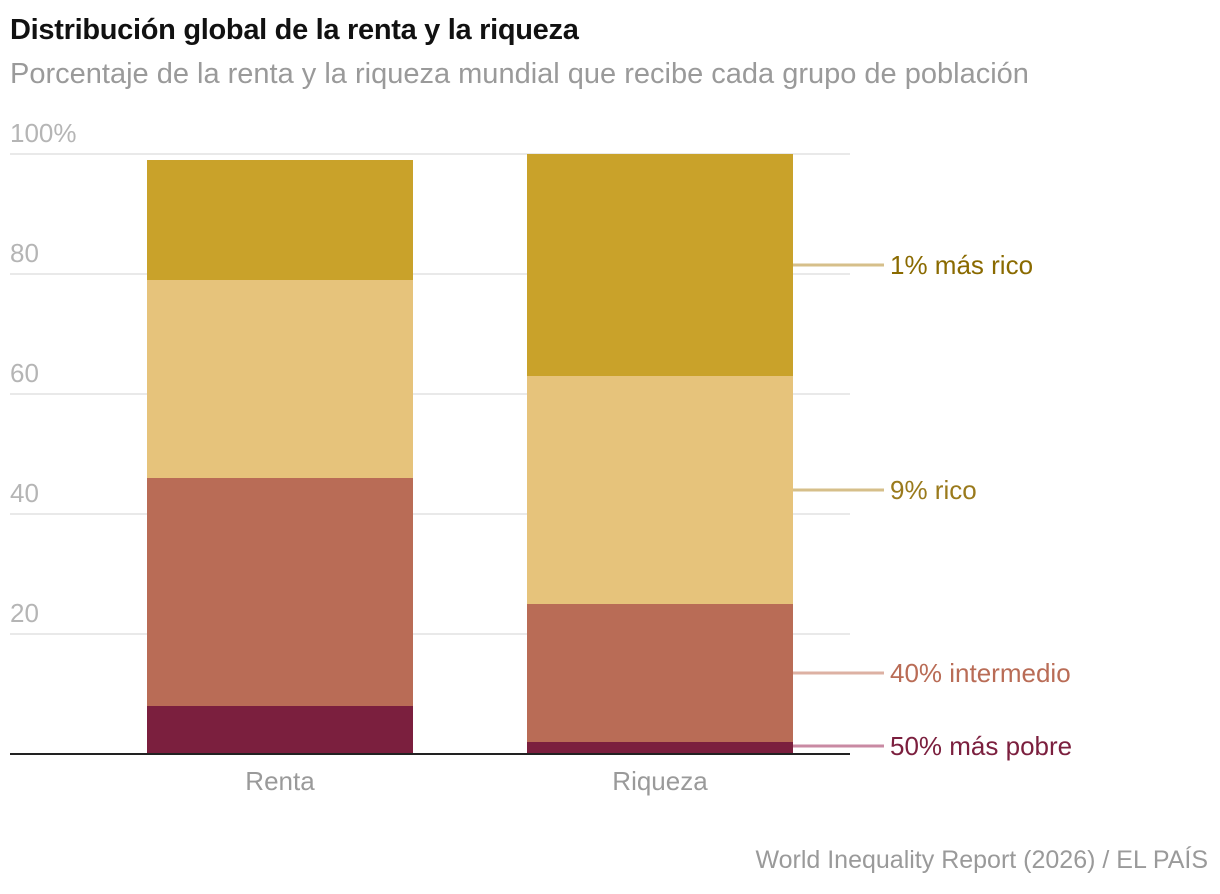  I want to click on series-label: 9% rico, so click(933, 490).